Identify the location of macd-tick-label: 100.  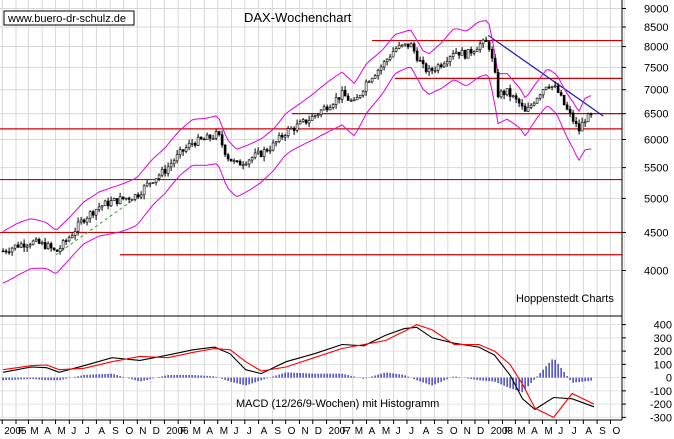
(663, 365).